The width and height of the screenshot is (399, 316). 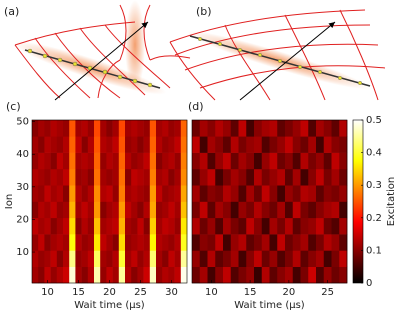 I want to click on colorbar-tick-label: 0.5, so click(x=374, y=120).